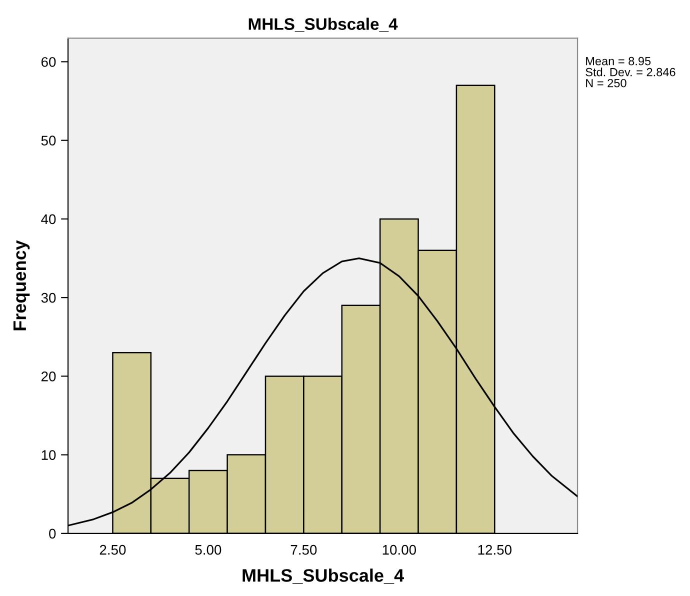  Describe the element at coordinates (22, 285) in the screenshot. I see `y-axis-title: Frequency` at that location.